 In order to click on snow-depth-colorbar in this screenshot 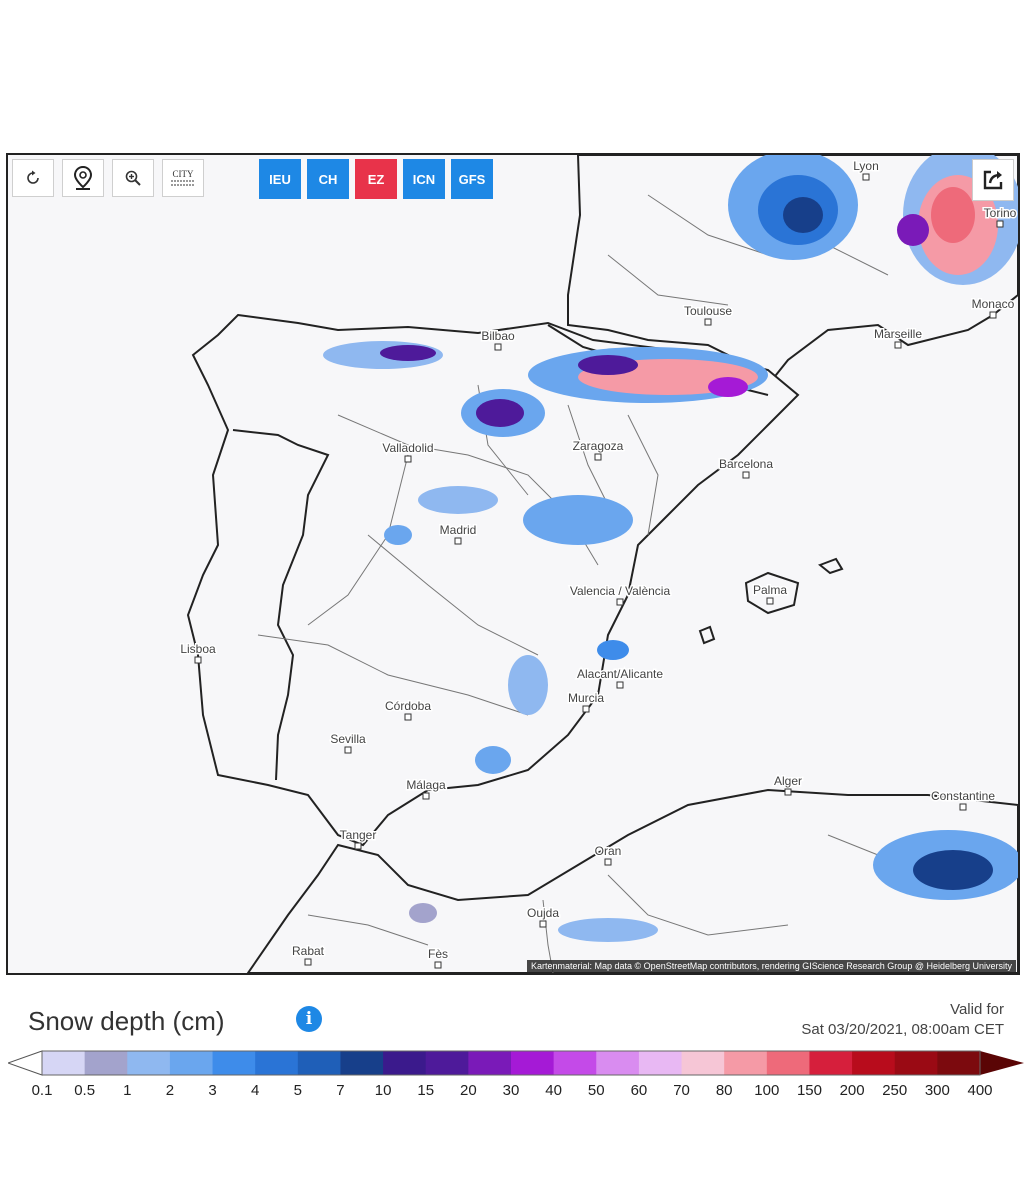, I will do `click(516, 1063)`.